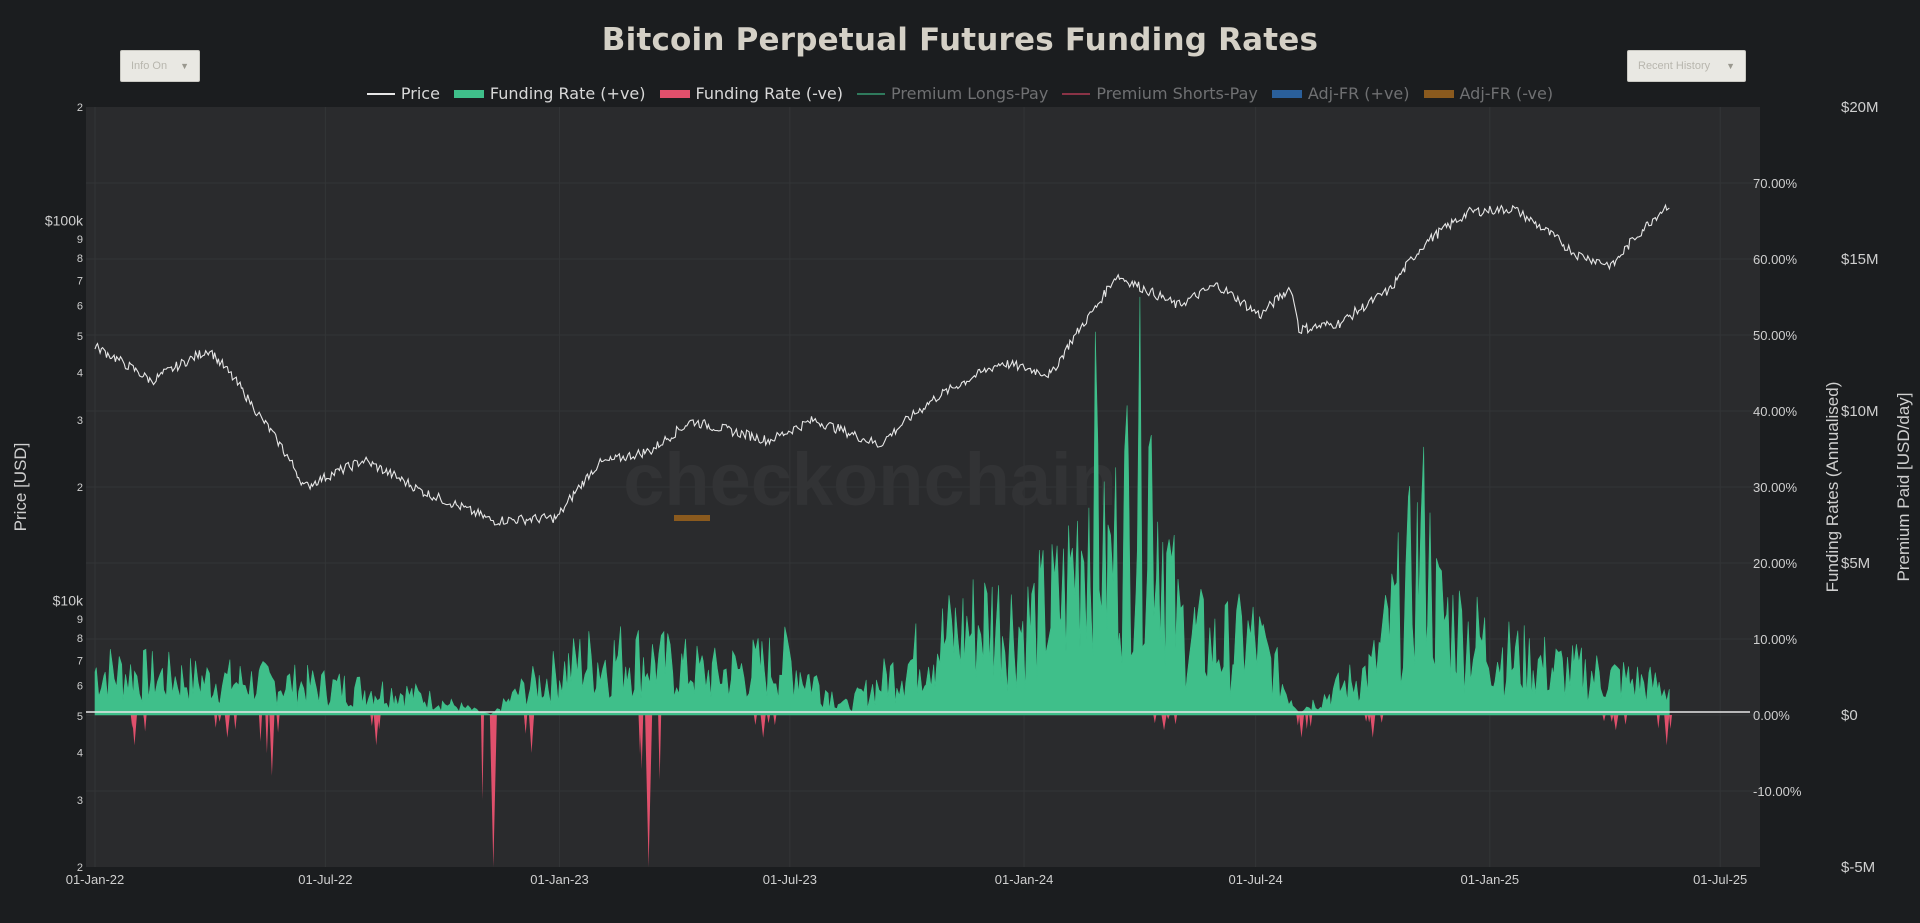 This screenshot has width=1920, height=923. Describe the element at coordinates (1775, 183) in the screenshot. I see `funding-tick-label: 70.00%` at that location.